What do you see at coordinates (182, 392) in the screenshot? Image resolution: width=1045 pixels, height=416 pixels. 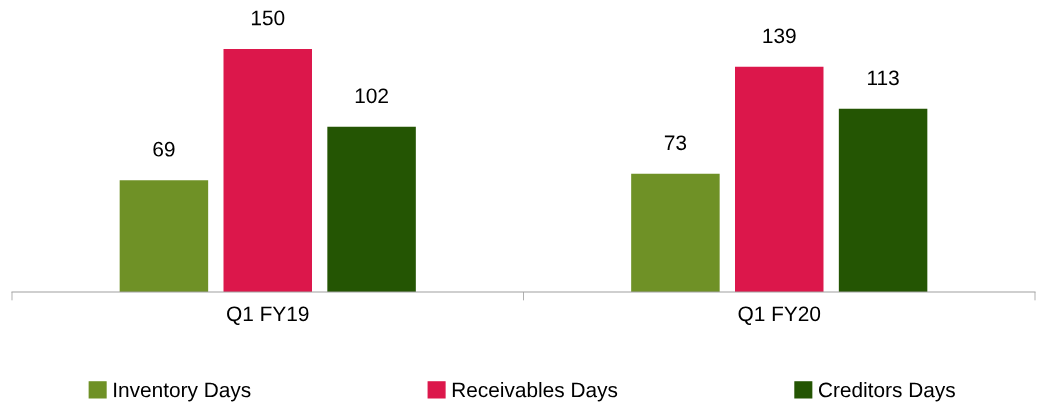 I see `legend-label: Inventory Days` at bounding box center [182, 392].